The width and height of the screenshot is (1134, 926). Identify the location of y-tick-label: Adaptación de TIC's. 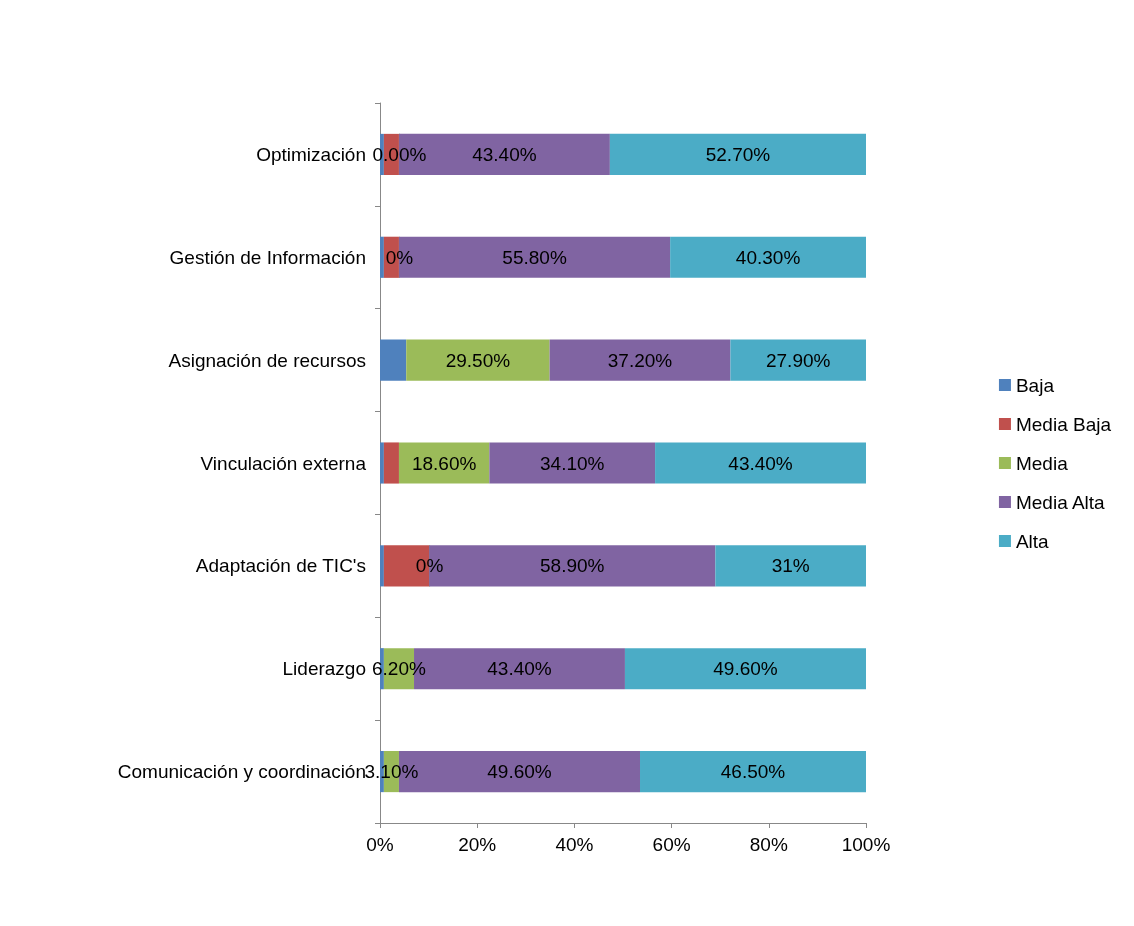
(280, 566).